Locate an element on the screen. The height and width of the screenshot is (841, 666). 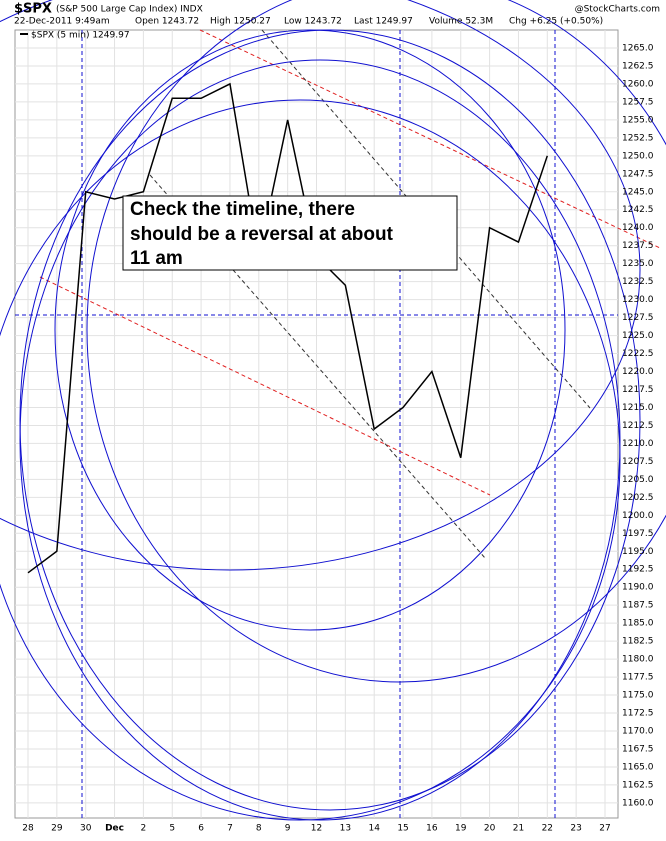
y-tick-label: 1165.0 is located at coordinates (638, 767).